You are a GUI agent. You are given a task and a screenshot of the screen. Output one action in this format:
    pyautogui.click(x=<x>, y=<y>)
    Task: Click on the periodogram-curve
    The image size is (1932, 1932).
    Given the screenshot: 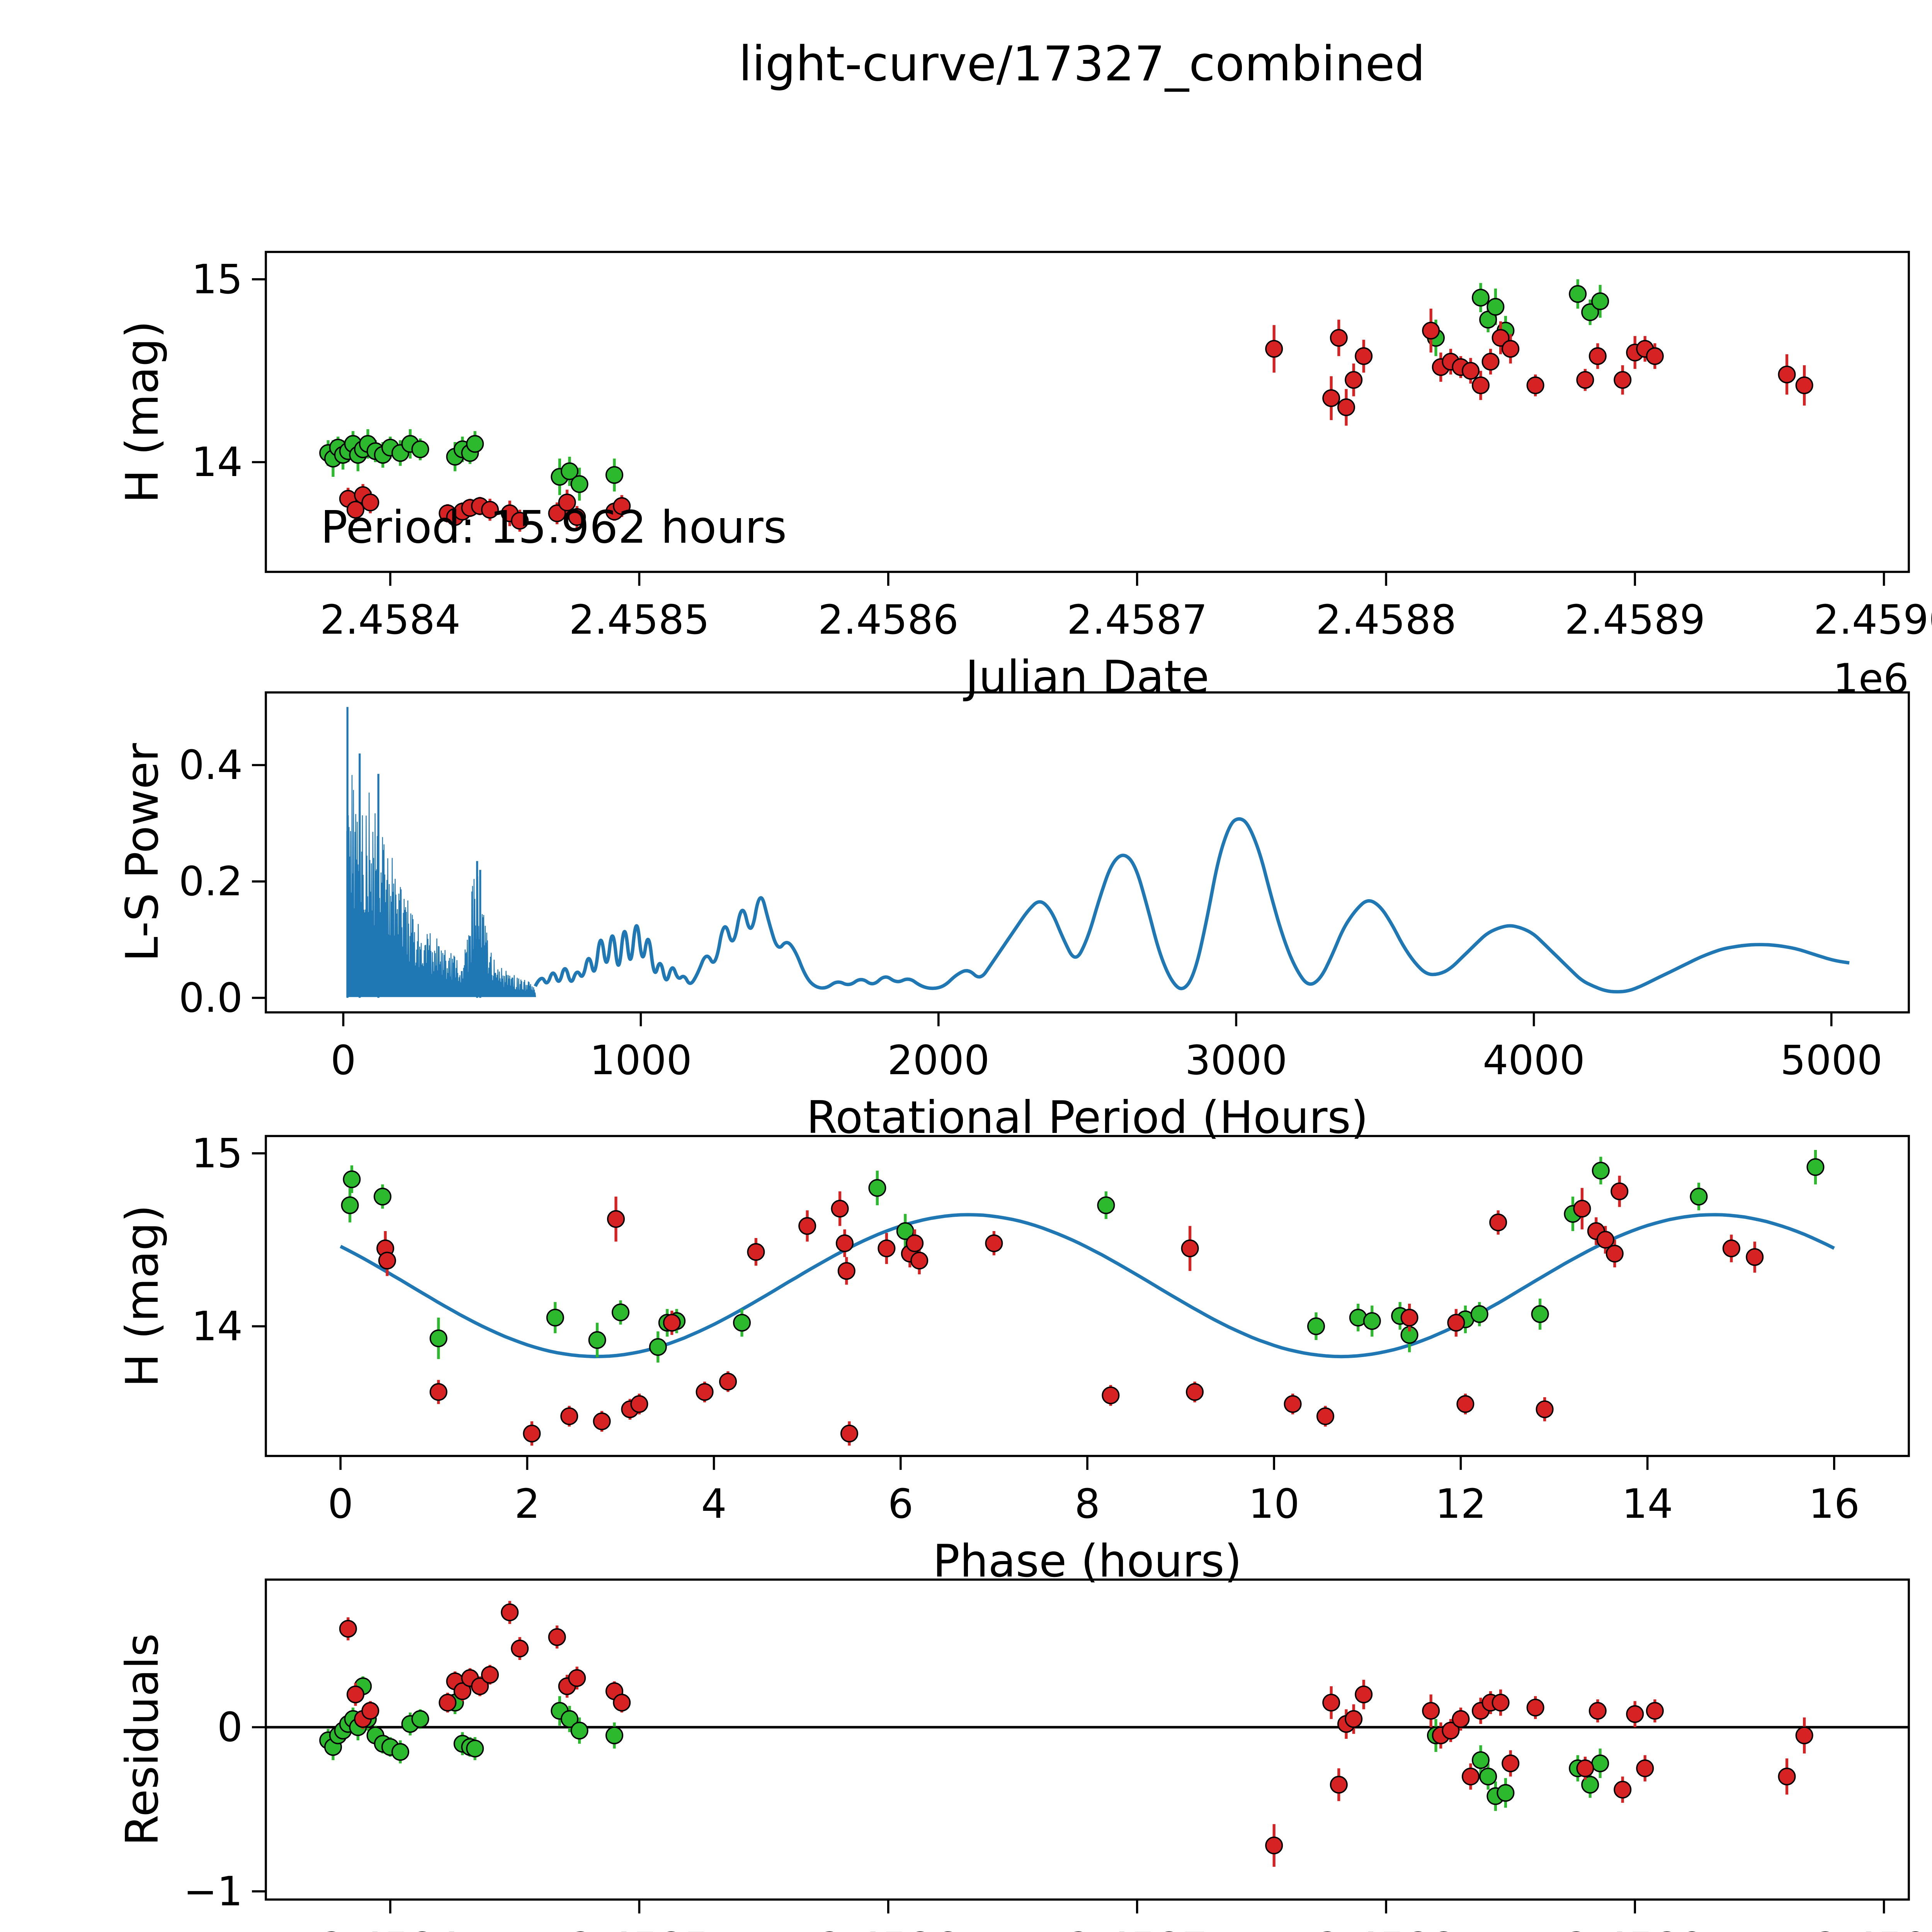 What is the action you would take?
    pyautogui.click(x=1192, y=905)
    